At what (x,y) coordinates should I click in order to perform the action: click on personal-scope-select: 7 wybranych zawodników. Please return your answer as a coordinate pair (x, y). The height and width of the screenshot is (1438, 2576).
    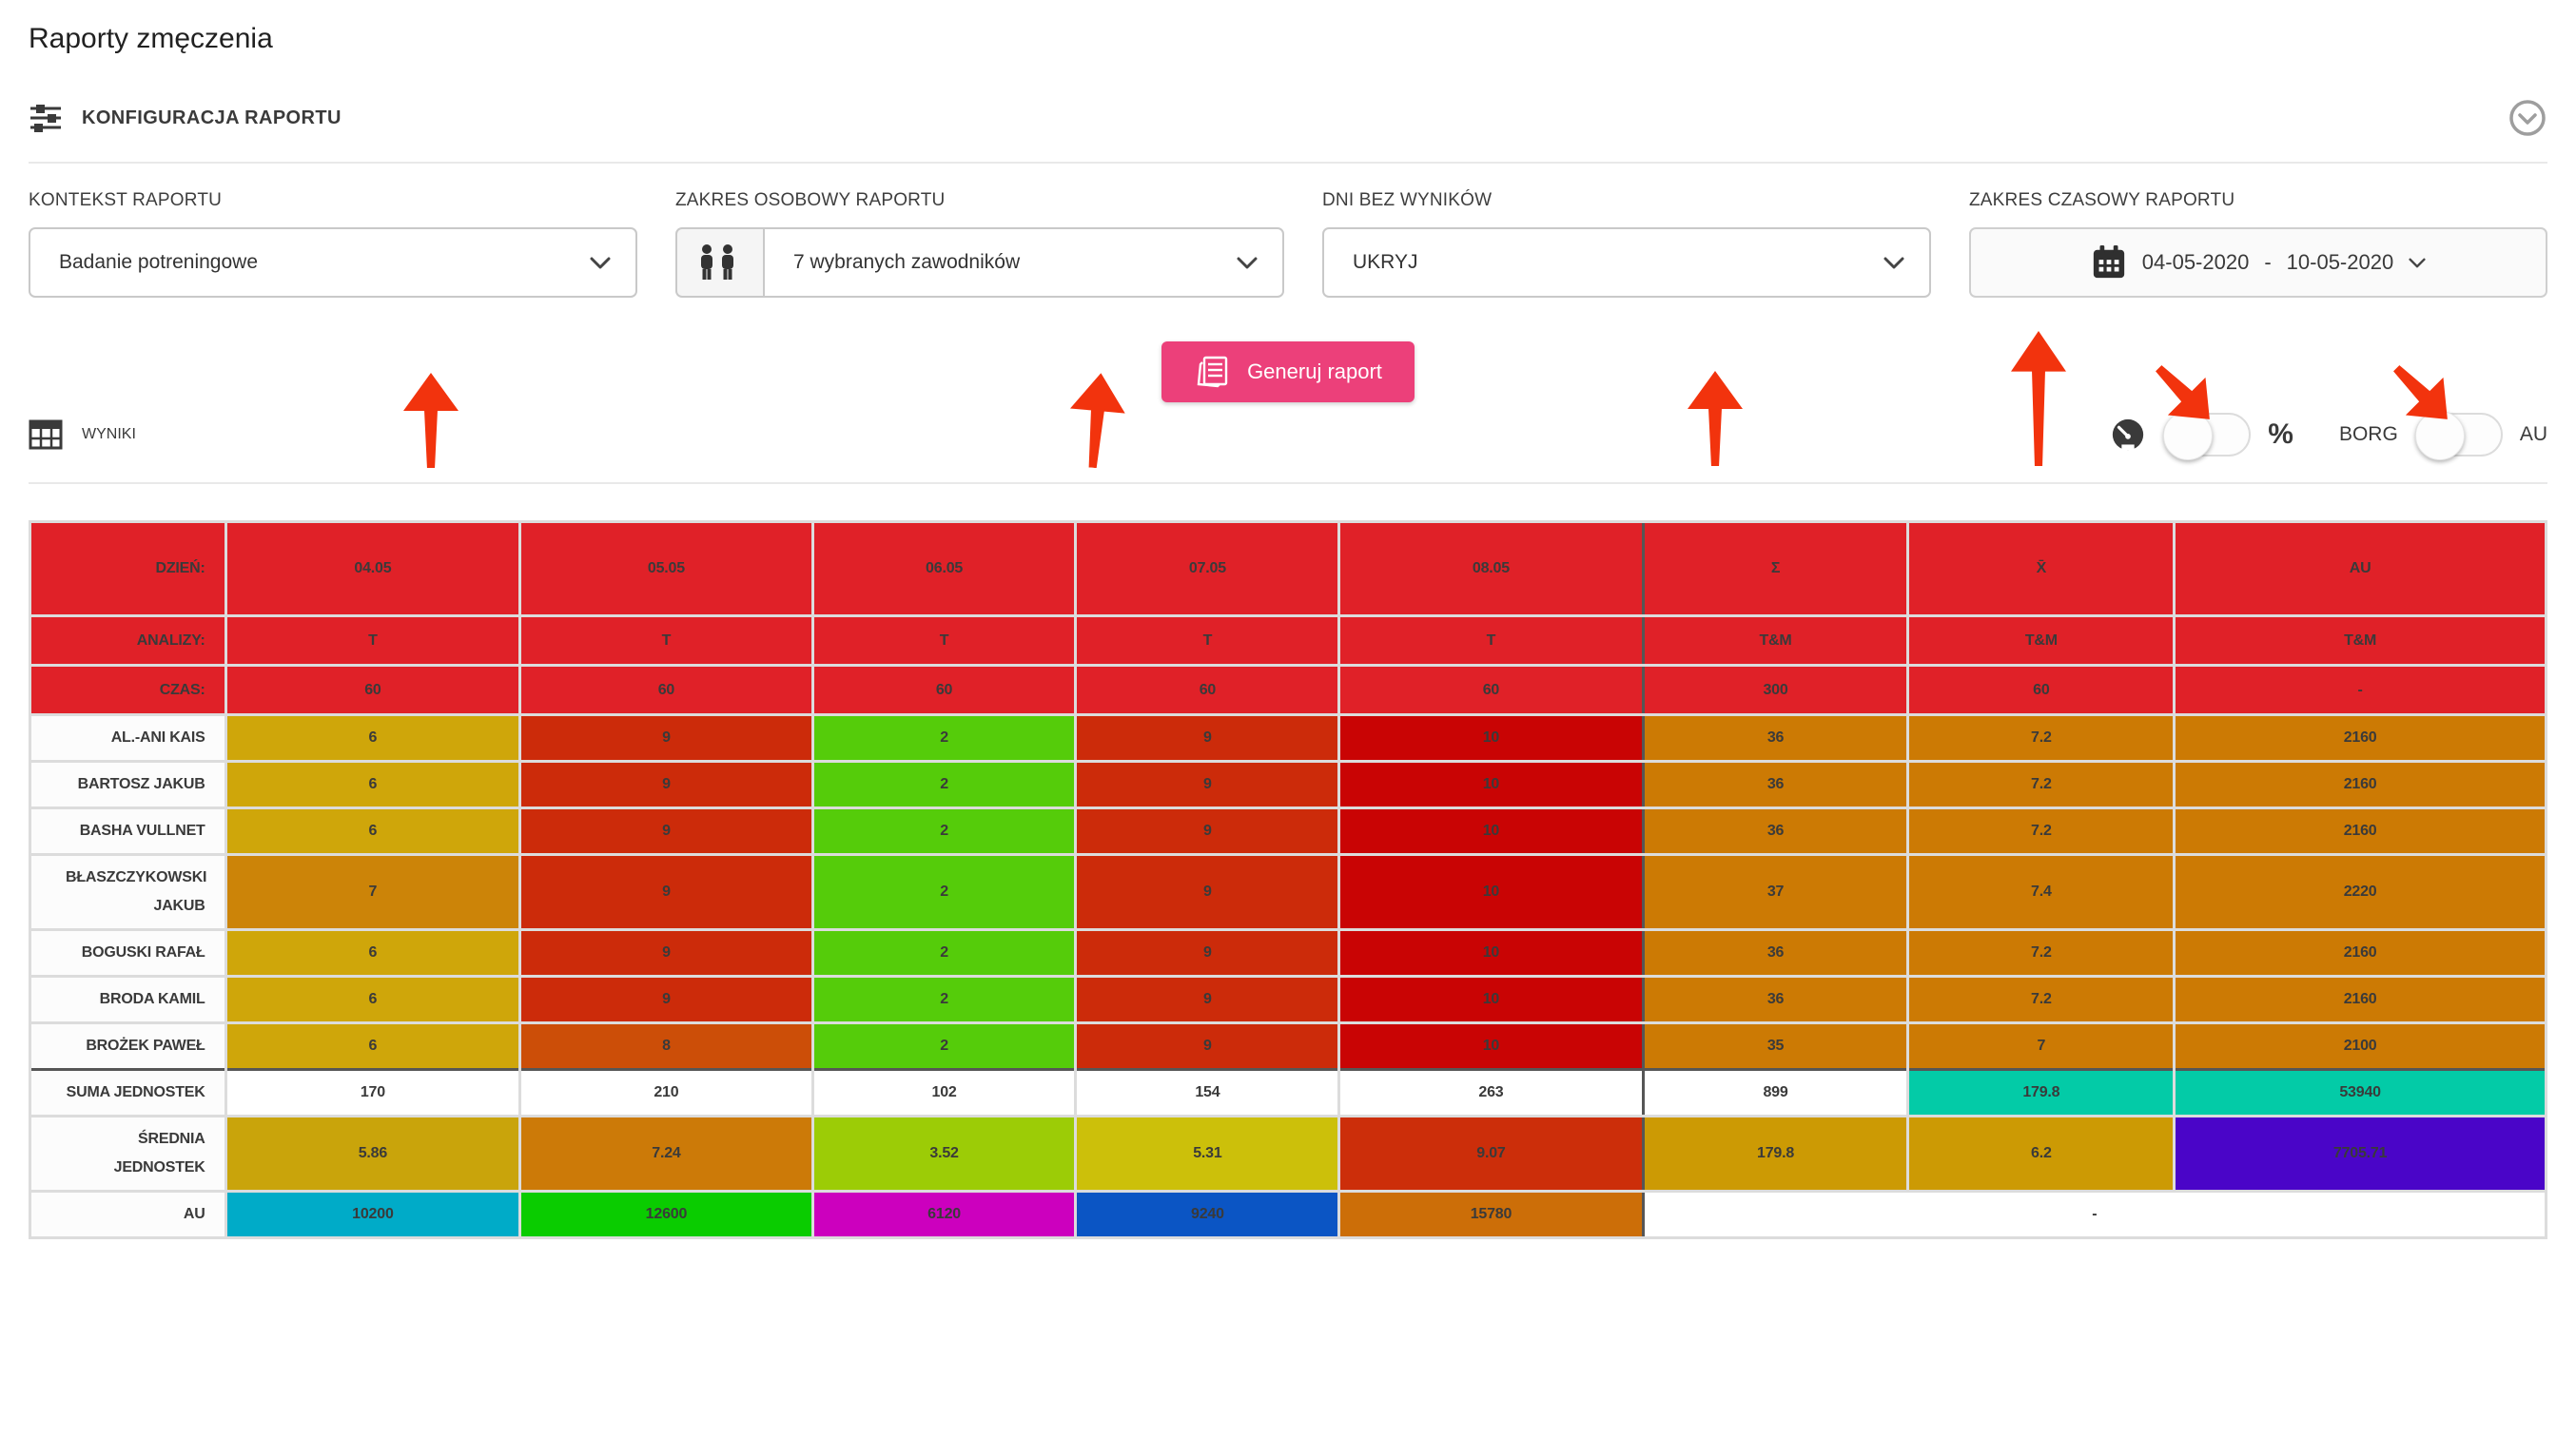
    Looking at the image, I should click on (1024, 262).